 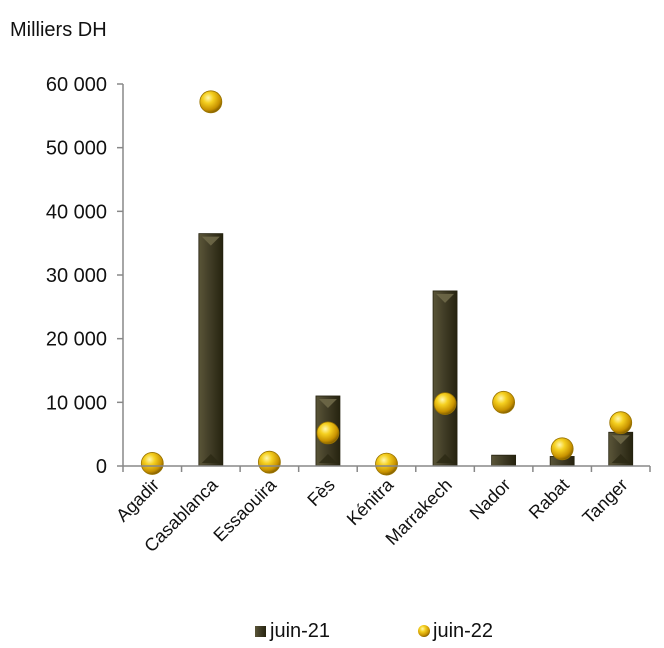 What do you see at coordinates (58, 30) in the screenshot?
I see `y-axis-label: Milliers DH` at bounding box center [58, 30].